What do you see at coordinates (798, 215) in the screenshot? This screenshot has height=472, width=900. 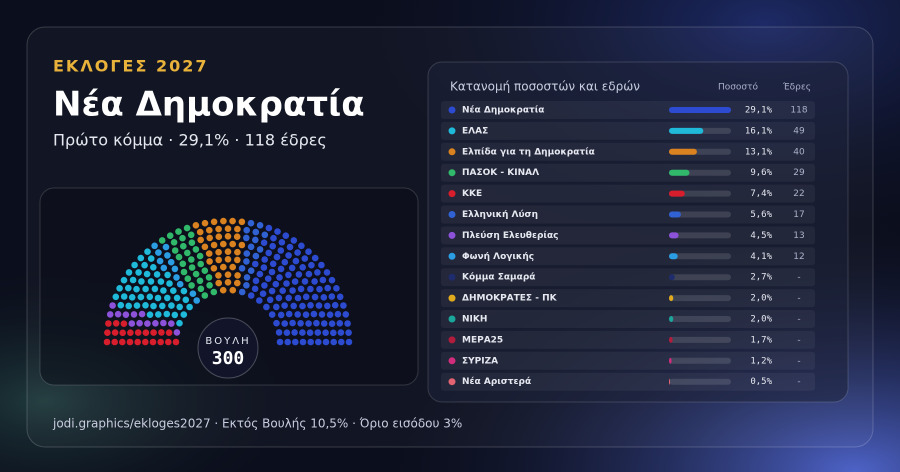 I see `seats-label: 17` at bounding box center [798, 215].